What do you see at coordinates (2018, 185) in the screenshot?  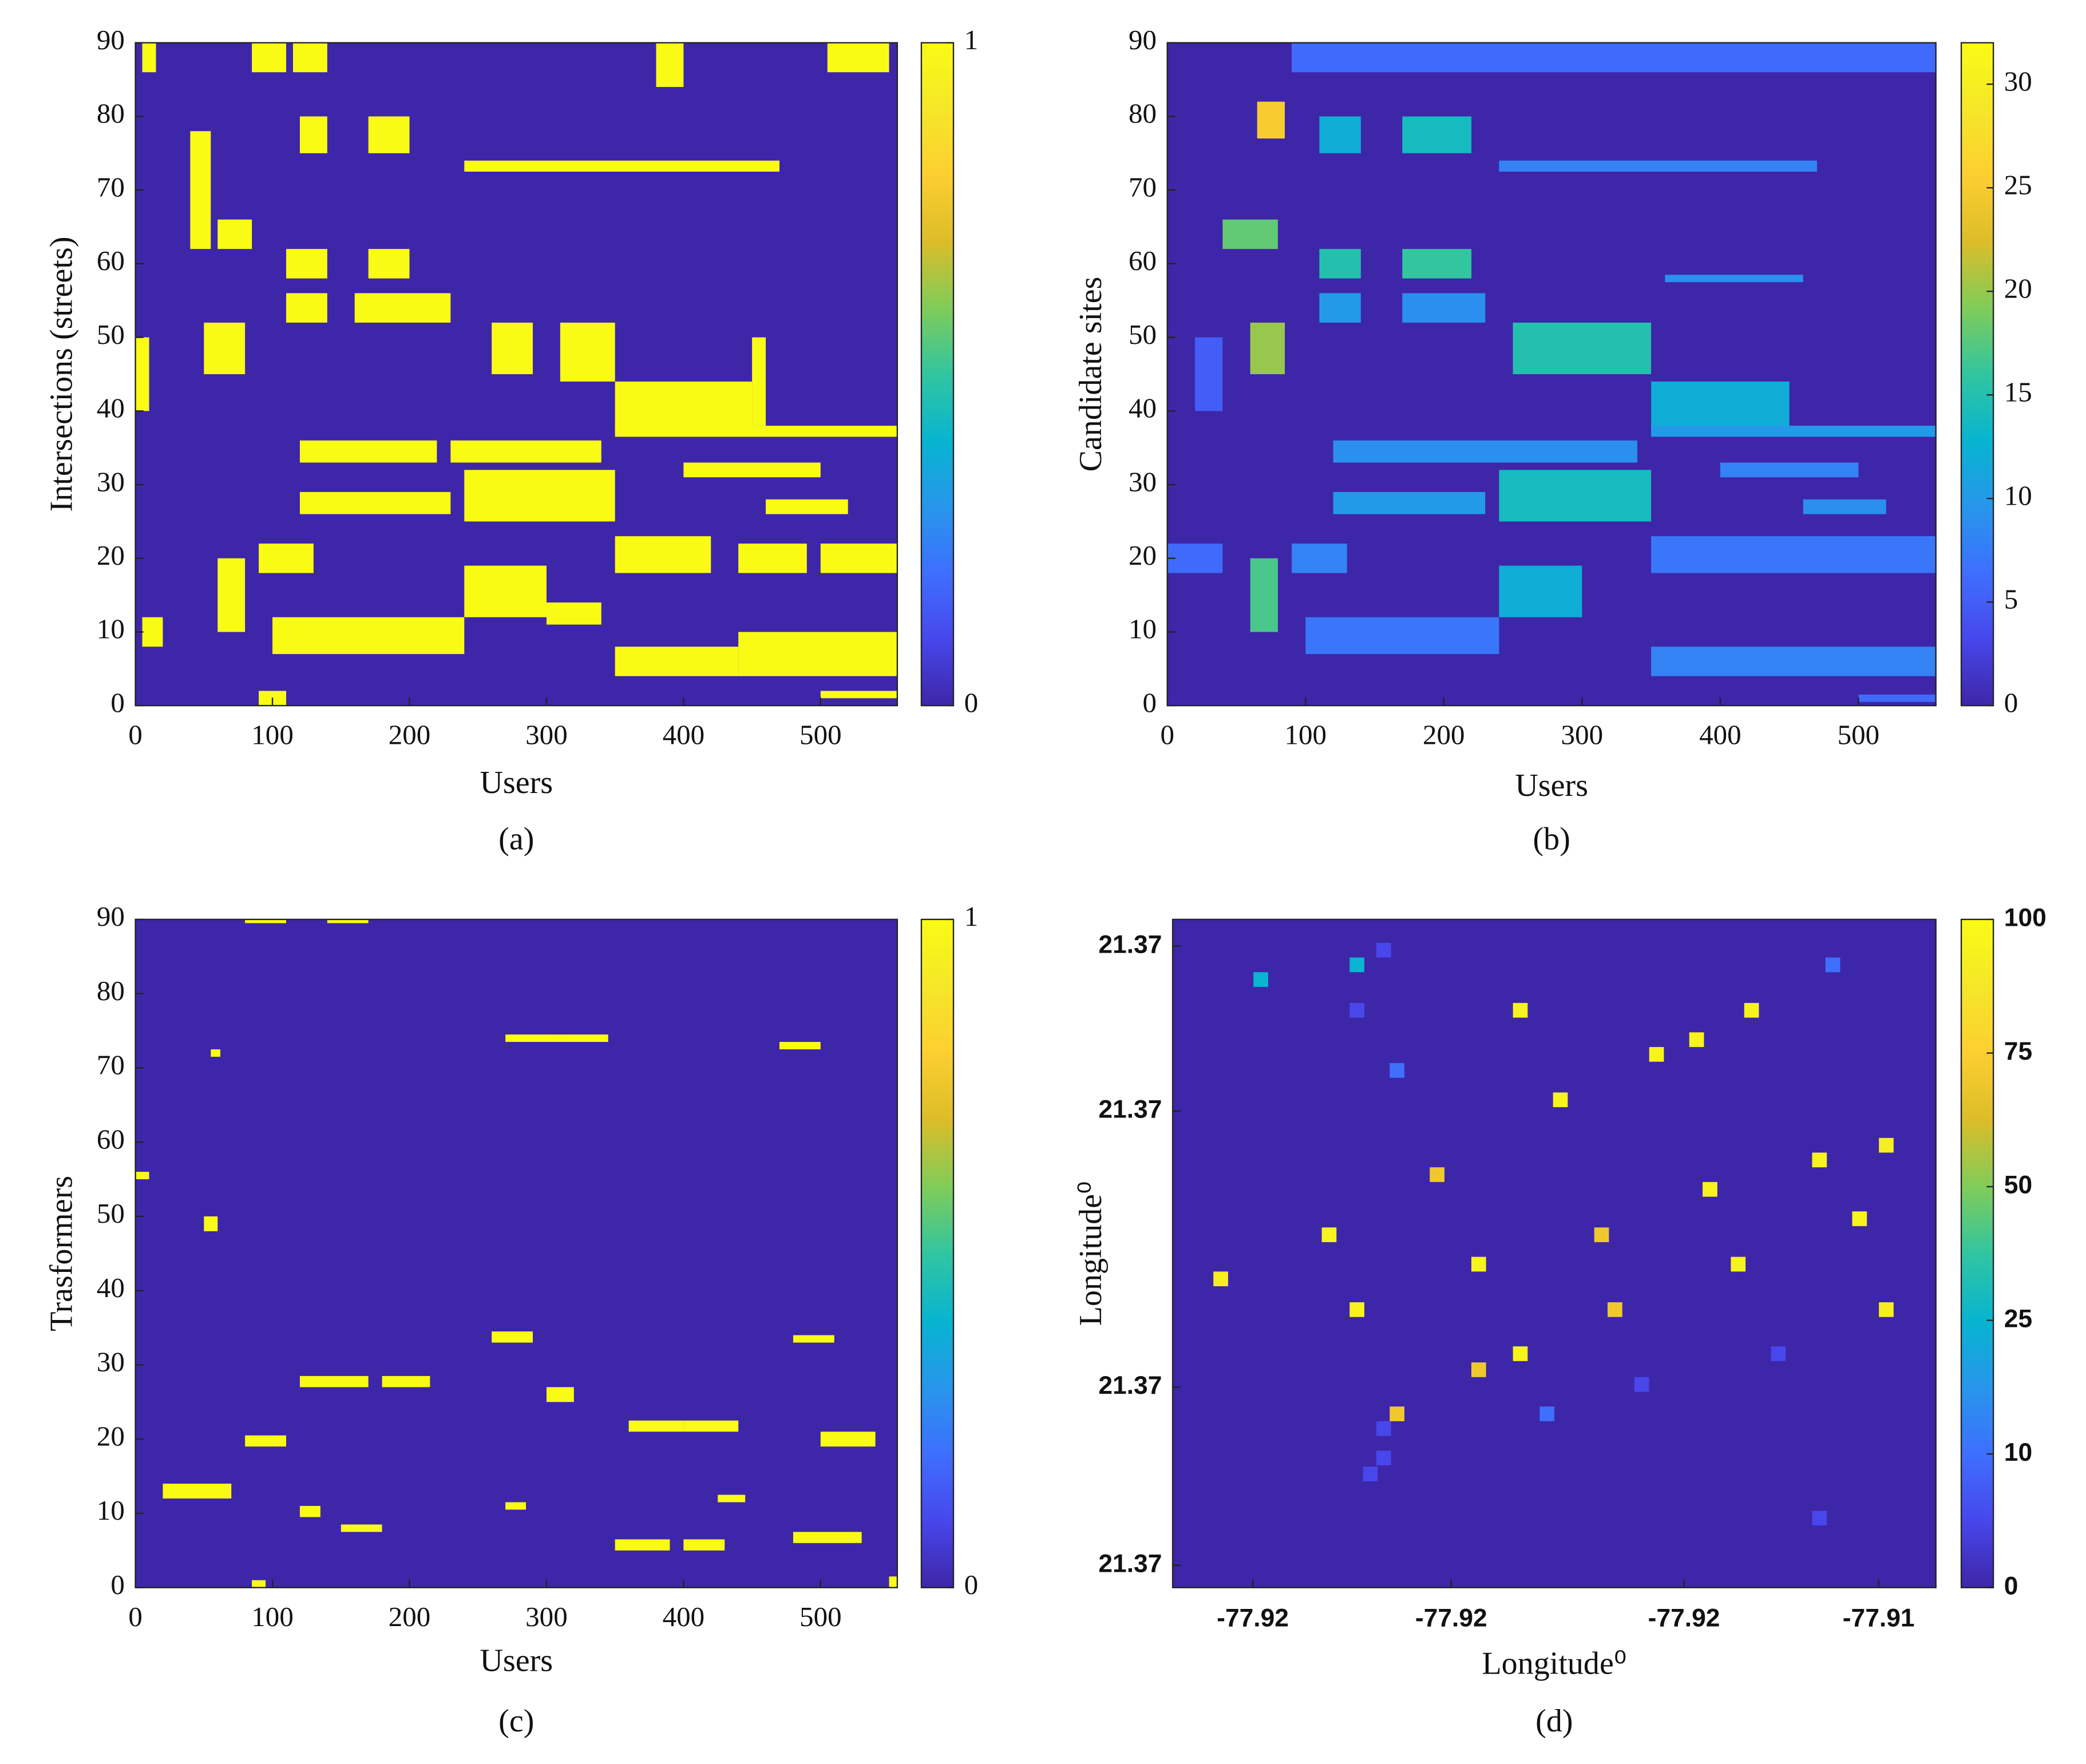 I see `colorbar-tick-label: 25` at bounding box center [2018, 185].